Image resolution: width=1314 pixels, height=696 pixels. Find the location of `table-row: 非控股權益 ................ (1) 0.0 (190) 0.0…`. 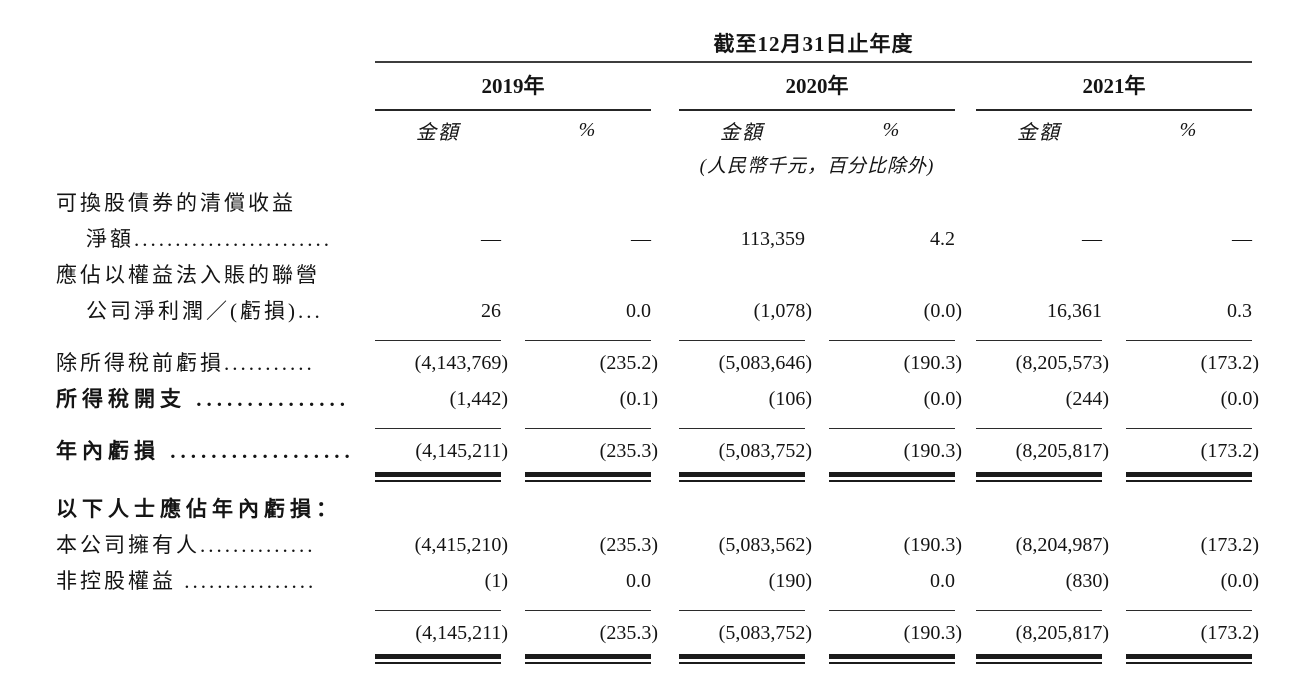

table-row: 非控股權益 ................ (1) 0.0 (190) 0.0… is located at coordinates (685, 581).